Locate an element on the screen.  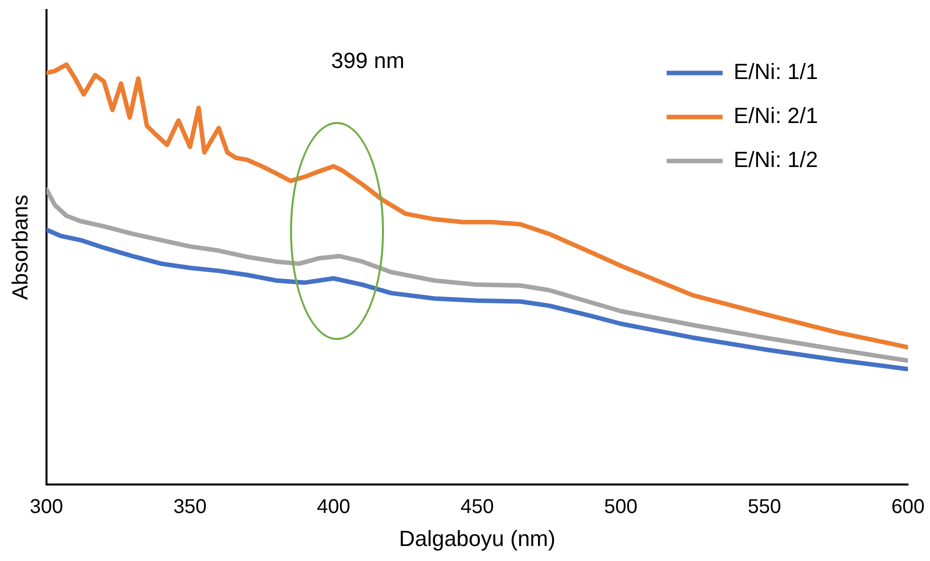
x-tick-label: 350 is located at coordinates (190, 507).